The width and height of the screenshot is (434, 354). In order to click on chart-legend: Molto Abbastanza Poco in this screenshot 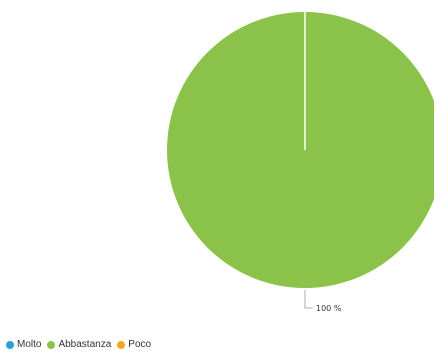, I will do `click(78, 344)`.